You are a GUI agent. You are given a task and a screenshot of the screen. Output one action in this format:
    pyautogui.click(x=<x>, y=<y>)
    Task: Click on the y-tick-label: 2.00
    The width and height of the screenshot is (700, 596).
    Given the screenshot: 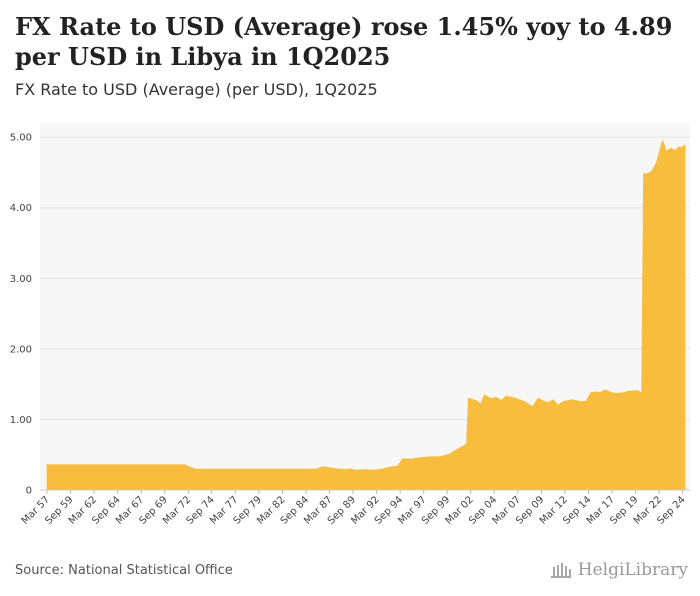 What is the action you would take?
    pyautogui.click(x=21, y=349)
    